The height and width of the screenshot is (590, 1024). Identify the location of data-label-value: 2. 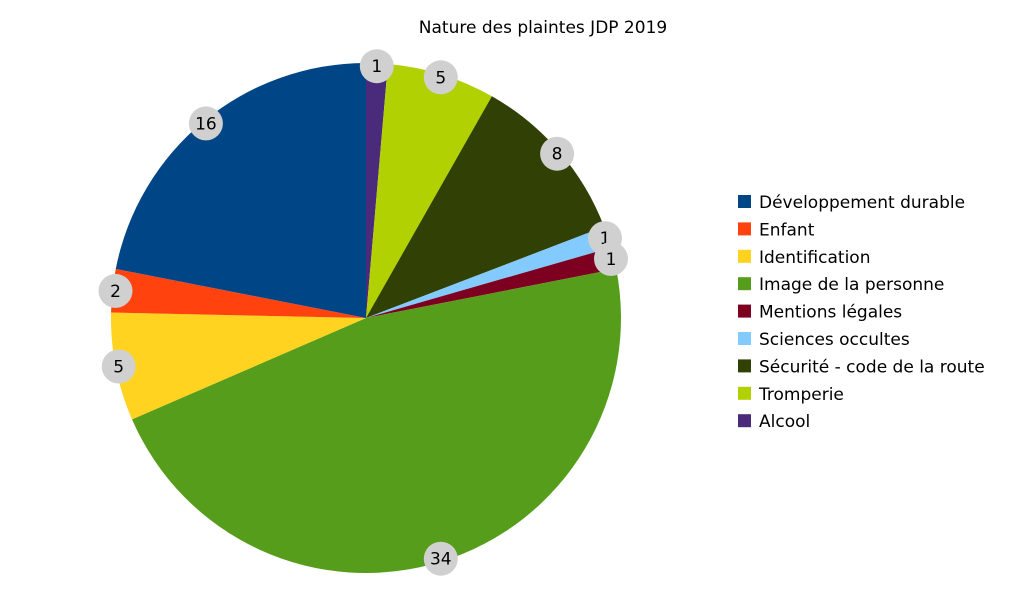
(115, 292).